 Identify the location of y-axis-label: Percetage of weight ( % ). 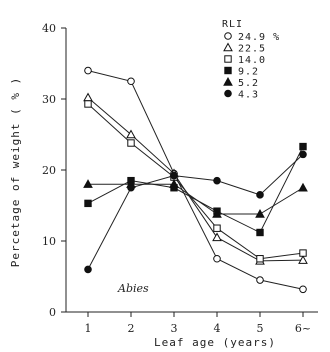
(15, 172).